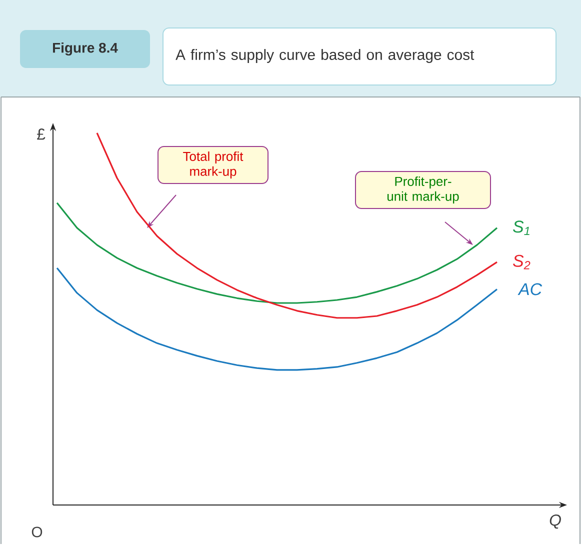 The width and height of the screenshot is (581, 554). Describe the element at coordinates (37, 532) in the screenshot. I see `text: O` at that location.